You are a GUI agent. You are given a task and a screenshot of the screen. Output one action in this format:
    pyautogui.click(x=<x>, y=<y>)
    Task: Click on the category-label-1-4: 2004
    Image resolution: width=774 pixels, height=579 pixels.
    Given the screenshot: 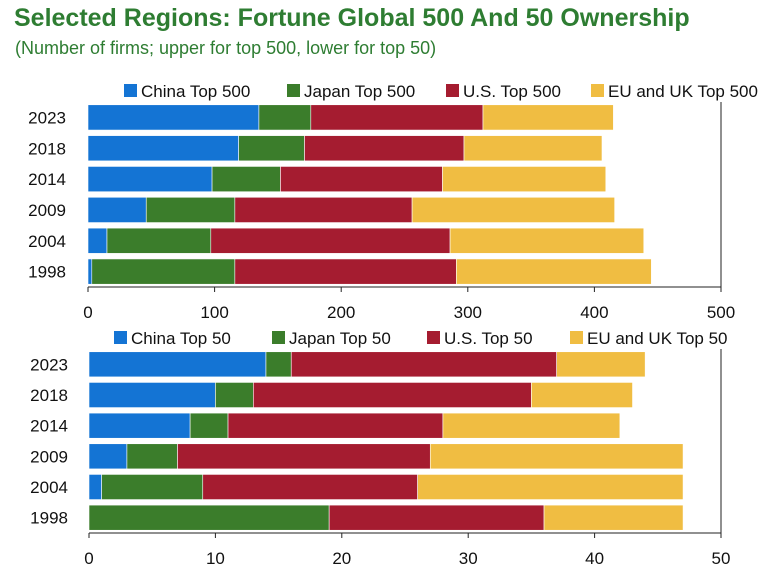 What is the action you would take?
    pyautogui.click(x=49, y=487)
    